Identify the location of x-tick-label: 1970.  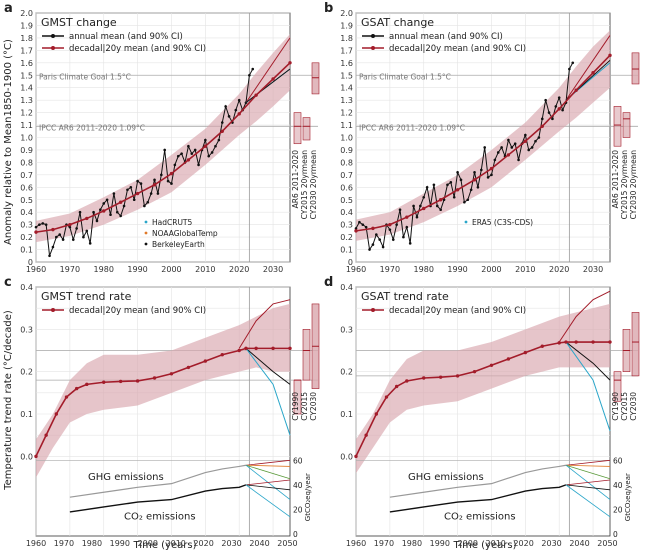
(390, 269).